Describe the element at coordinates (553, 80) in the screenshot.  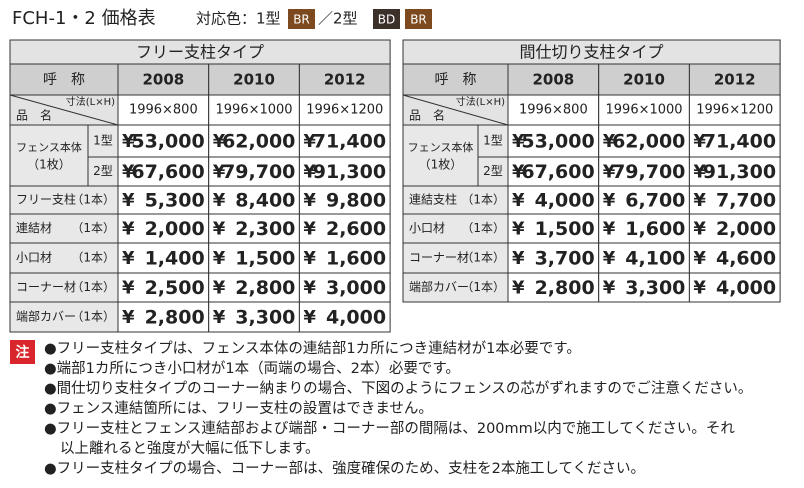
I see `year: 2008` at that location.